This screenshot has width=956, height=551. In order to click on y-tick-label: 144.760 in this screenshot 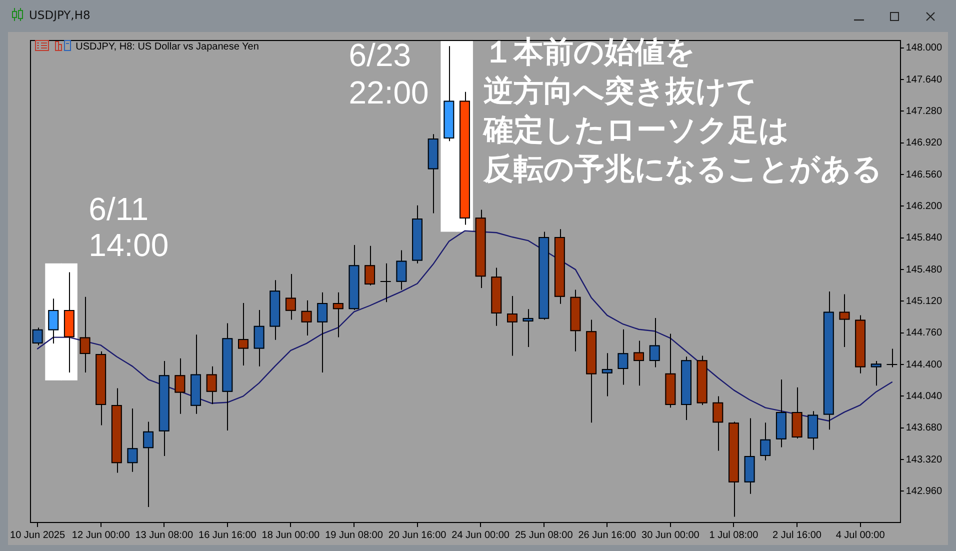, I will do `click(924, 333)`.